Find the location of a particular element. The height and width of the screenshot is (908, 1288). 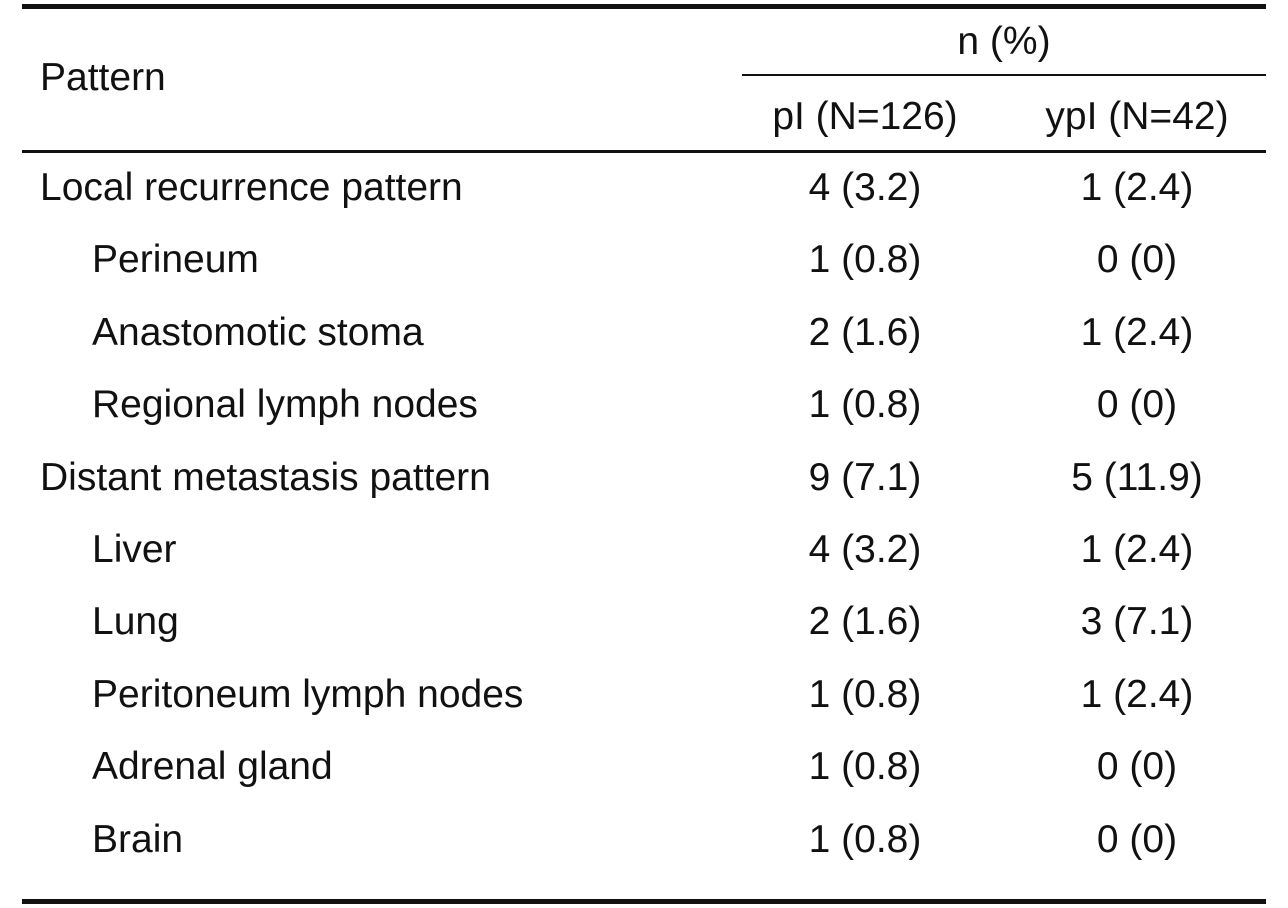

pattern-column-header: Pattern is located at coordinates (103, 77).